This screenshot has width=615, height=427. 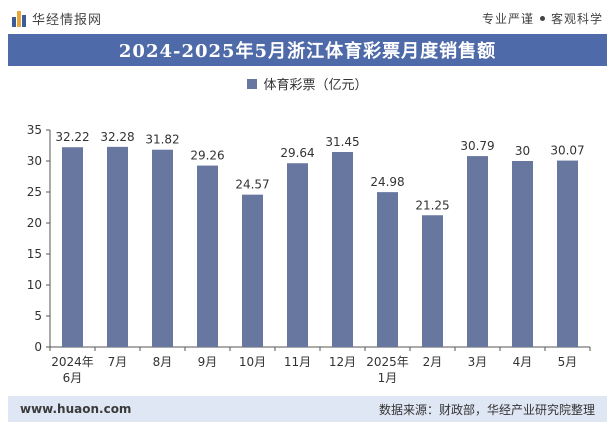 I want to click on x-tick-label: 2月, so click(x=433, y=362).